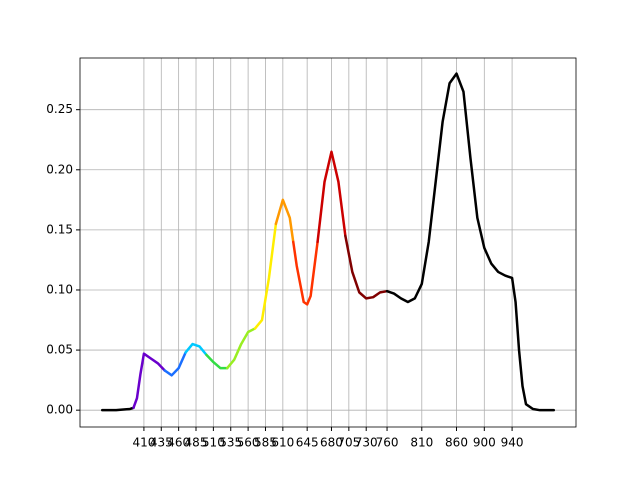  Describe the element at coordinates (248, 443) in the screenshot. I see `x-tick-label: 560` at that location.